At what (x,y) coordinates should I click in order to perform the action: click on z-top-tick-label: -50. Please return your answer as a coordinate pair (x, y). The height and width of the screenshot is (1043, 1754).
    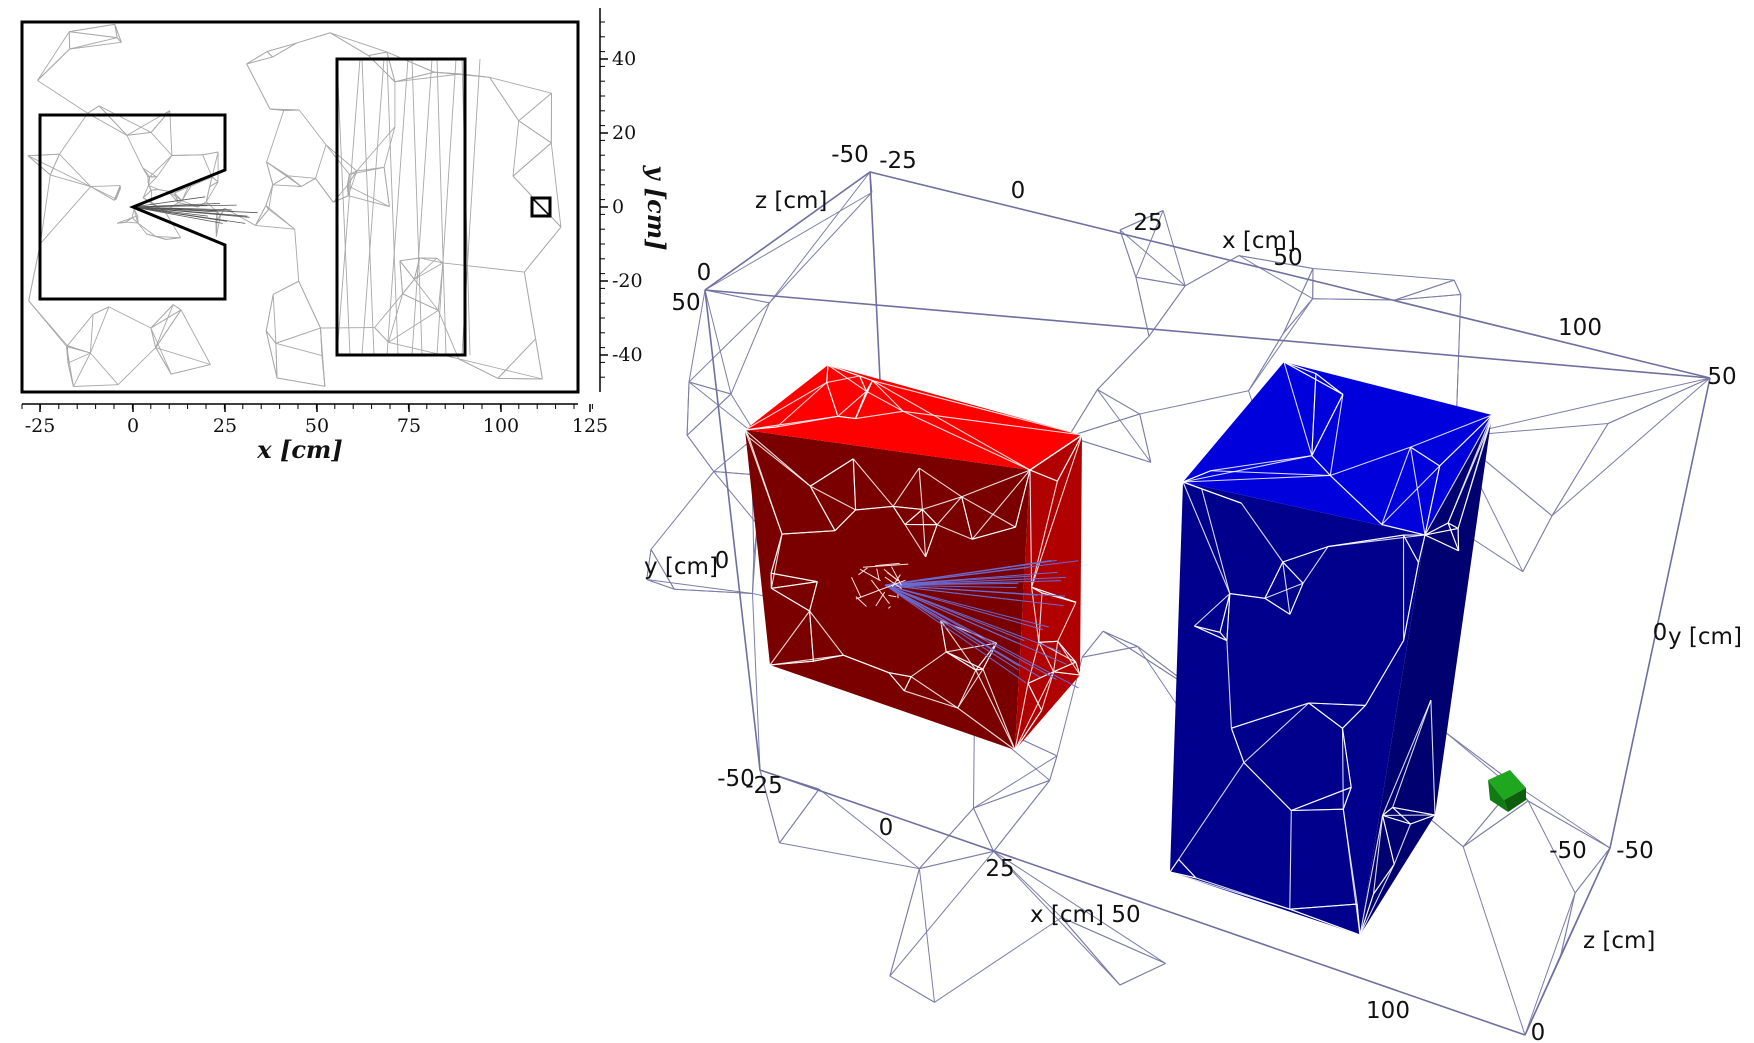
    Looking at the image, I should click on (850, 155).